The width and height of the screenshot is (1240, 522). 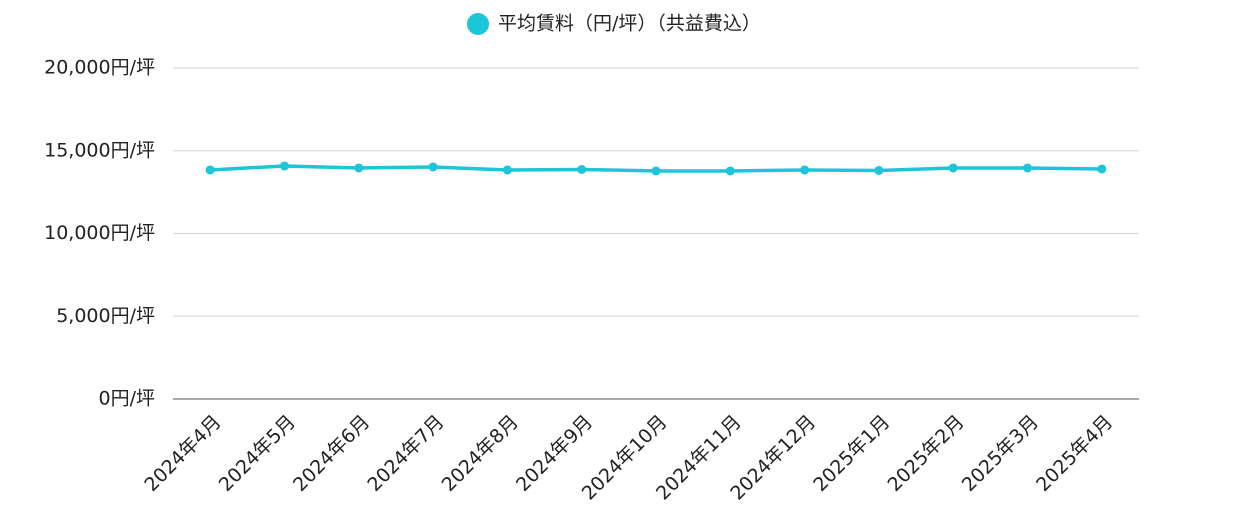 I want to click on x-tick-label: 2024年8月, so click(x=480, y=453).